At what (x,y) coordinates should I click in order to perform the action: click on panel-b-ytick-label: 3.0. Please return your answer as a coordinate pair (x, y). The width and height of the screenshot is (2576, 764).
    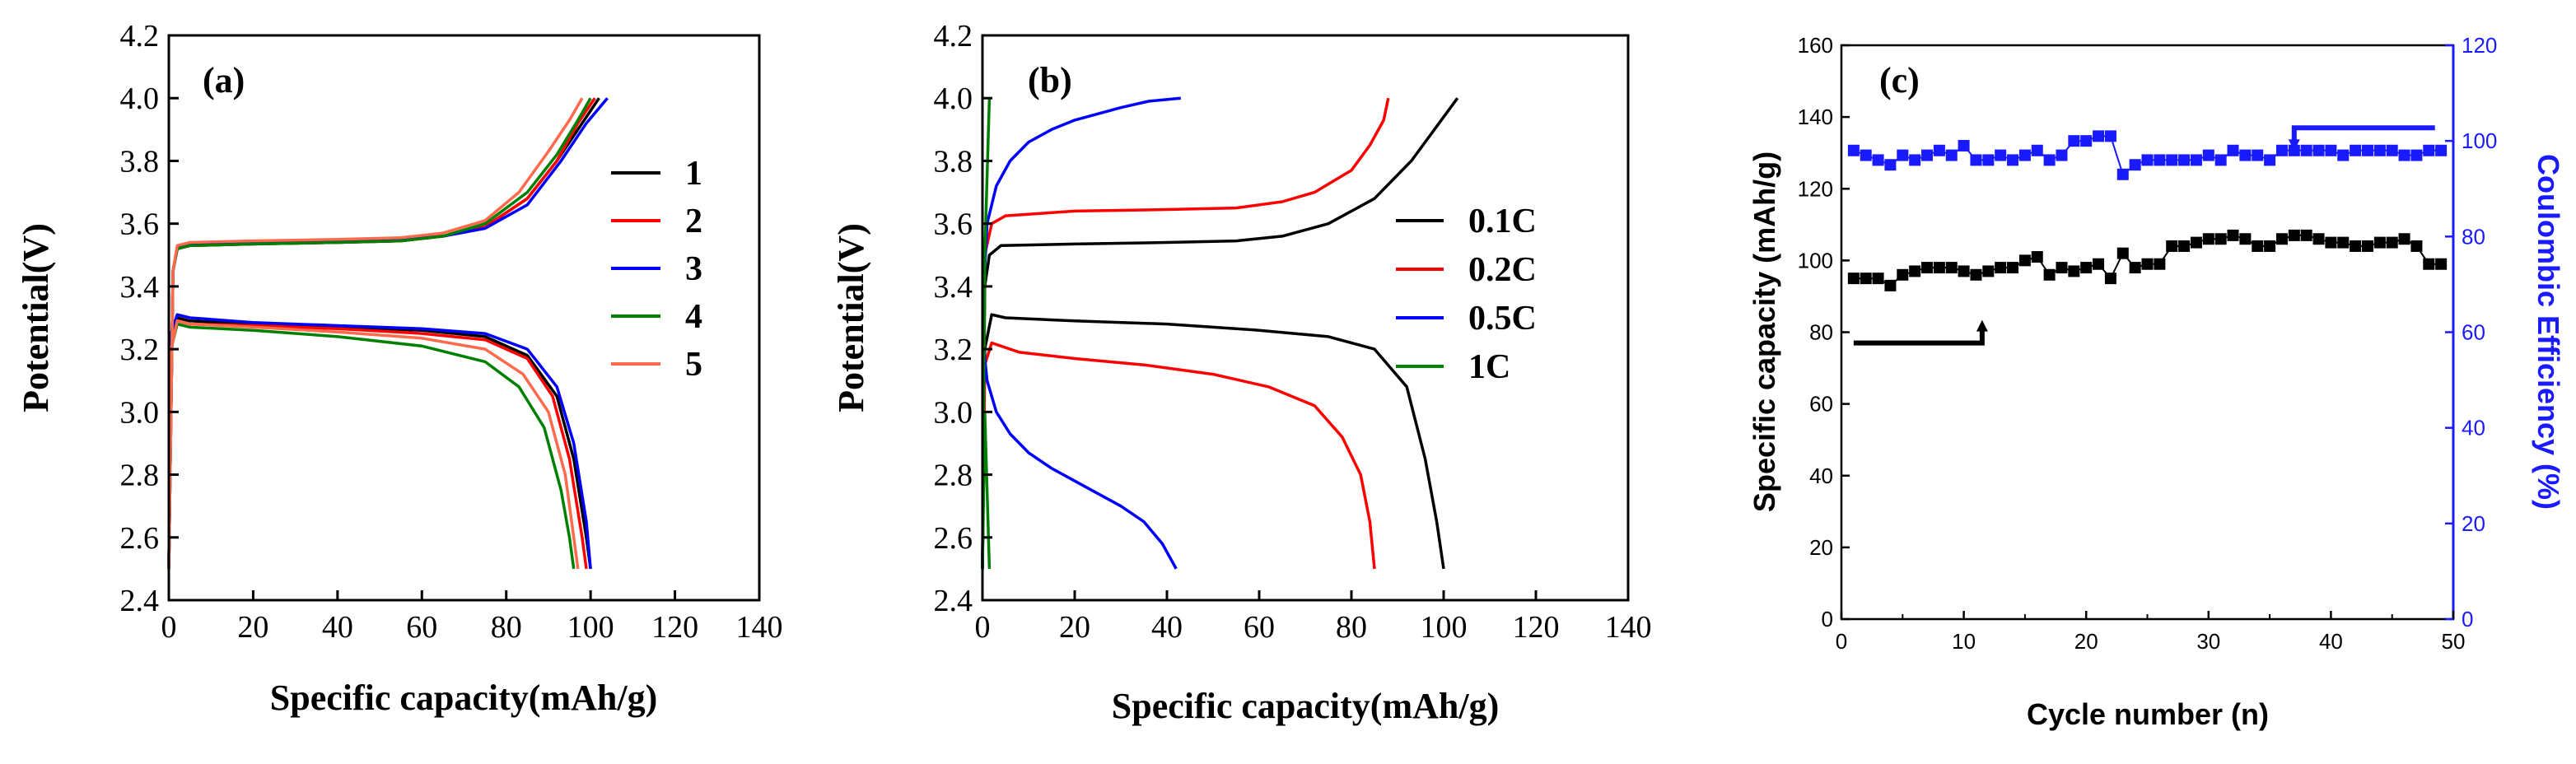
    Looking at the image, I should click on (953, 412).